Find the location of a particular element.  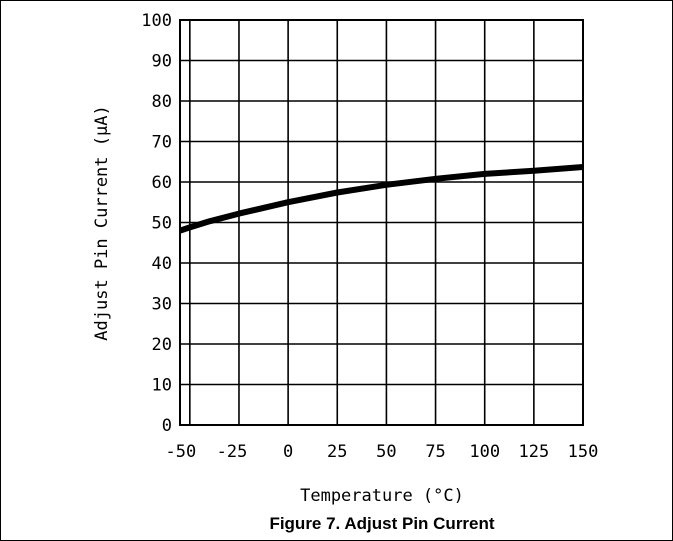

x-tick-label: -25 is located at coordinates (232, 452).